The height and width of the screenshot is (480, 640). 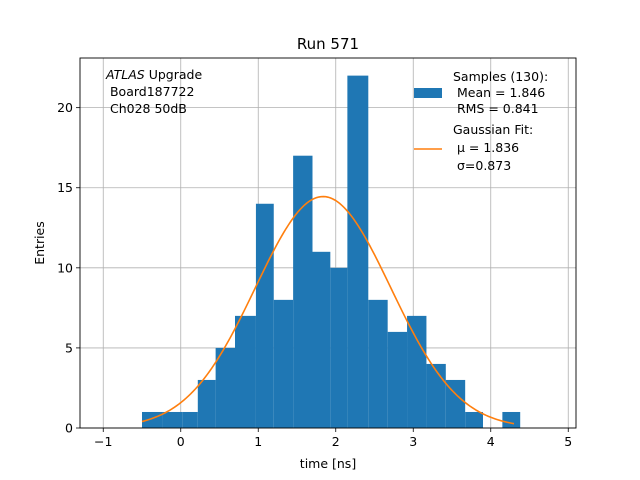 I want to click on x-tick-label: 0, so click(x=181, y=441).